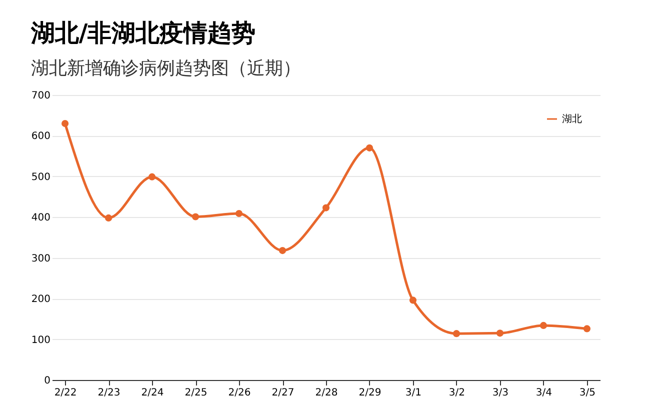 Image resolution: width=650 pixels, height=407 pixels. I want to click on x-tick-label: 2/23, so click(109, 393).